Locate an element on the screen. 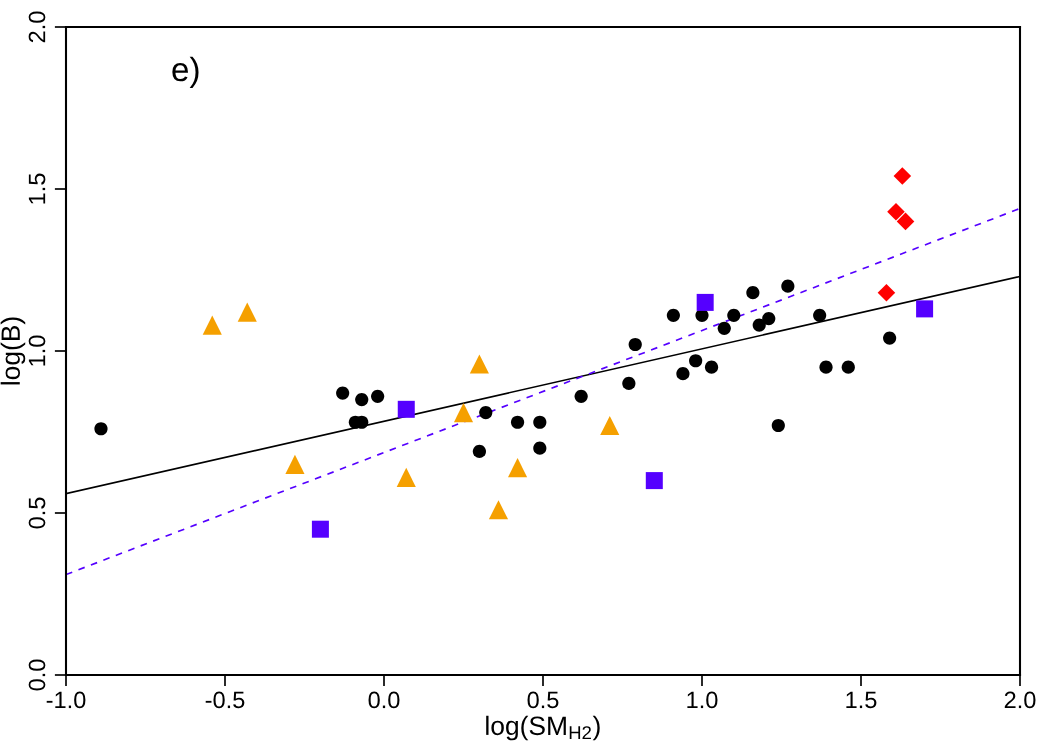 The height and width of the screenshot is (750, 1048). y-tick-label: 1.0 is located at coordinates (37, 350).